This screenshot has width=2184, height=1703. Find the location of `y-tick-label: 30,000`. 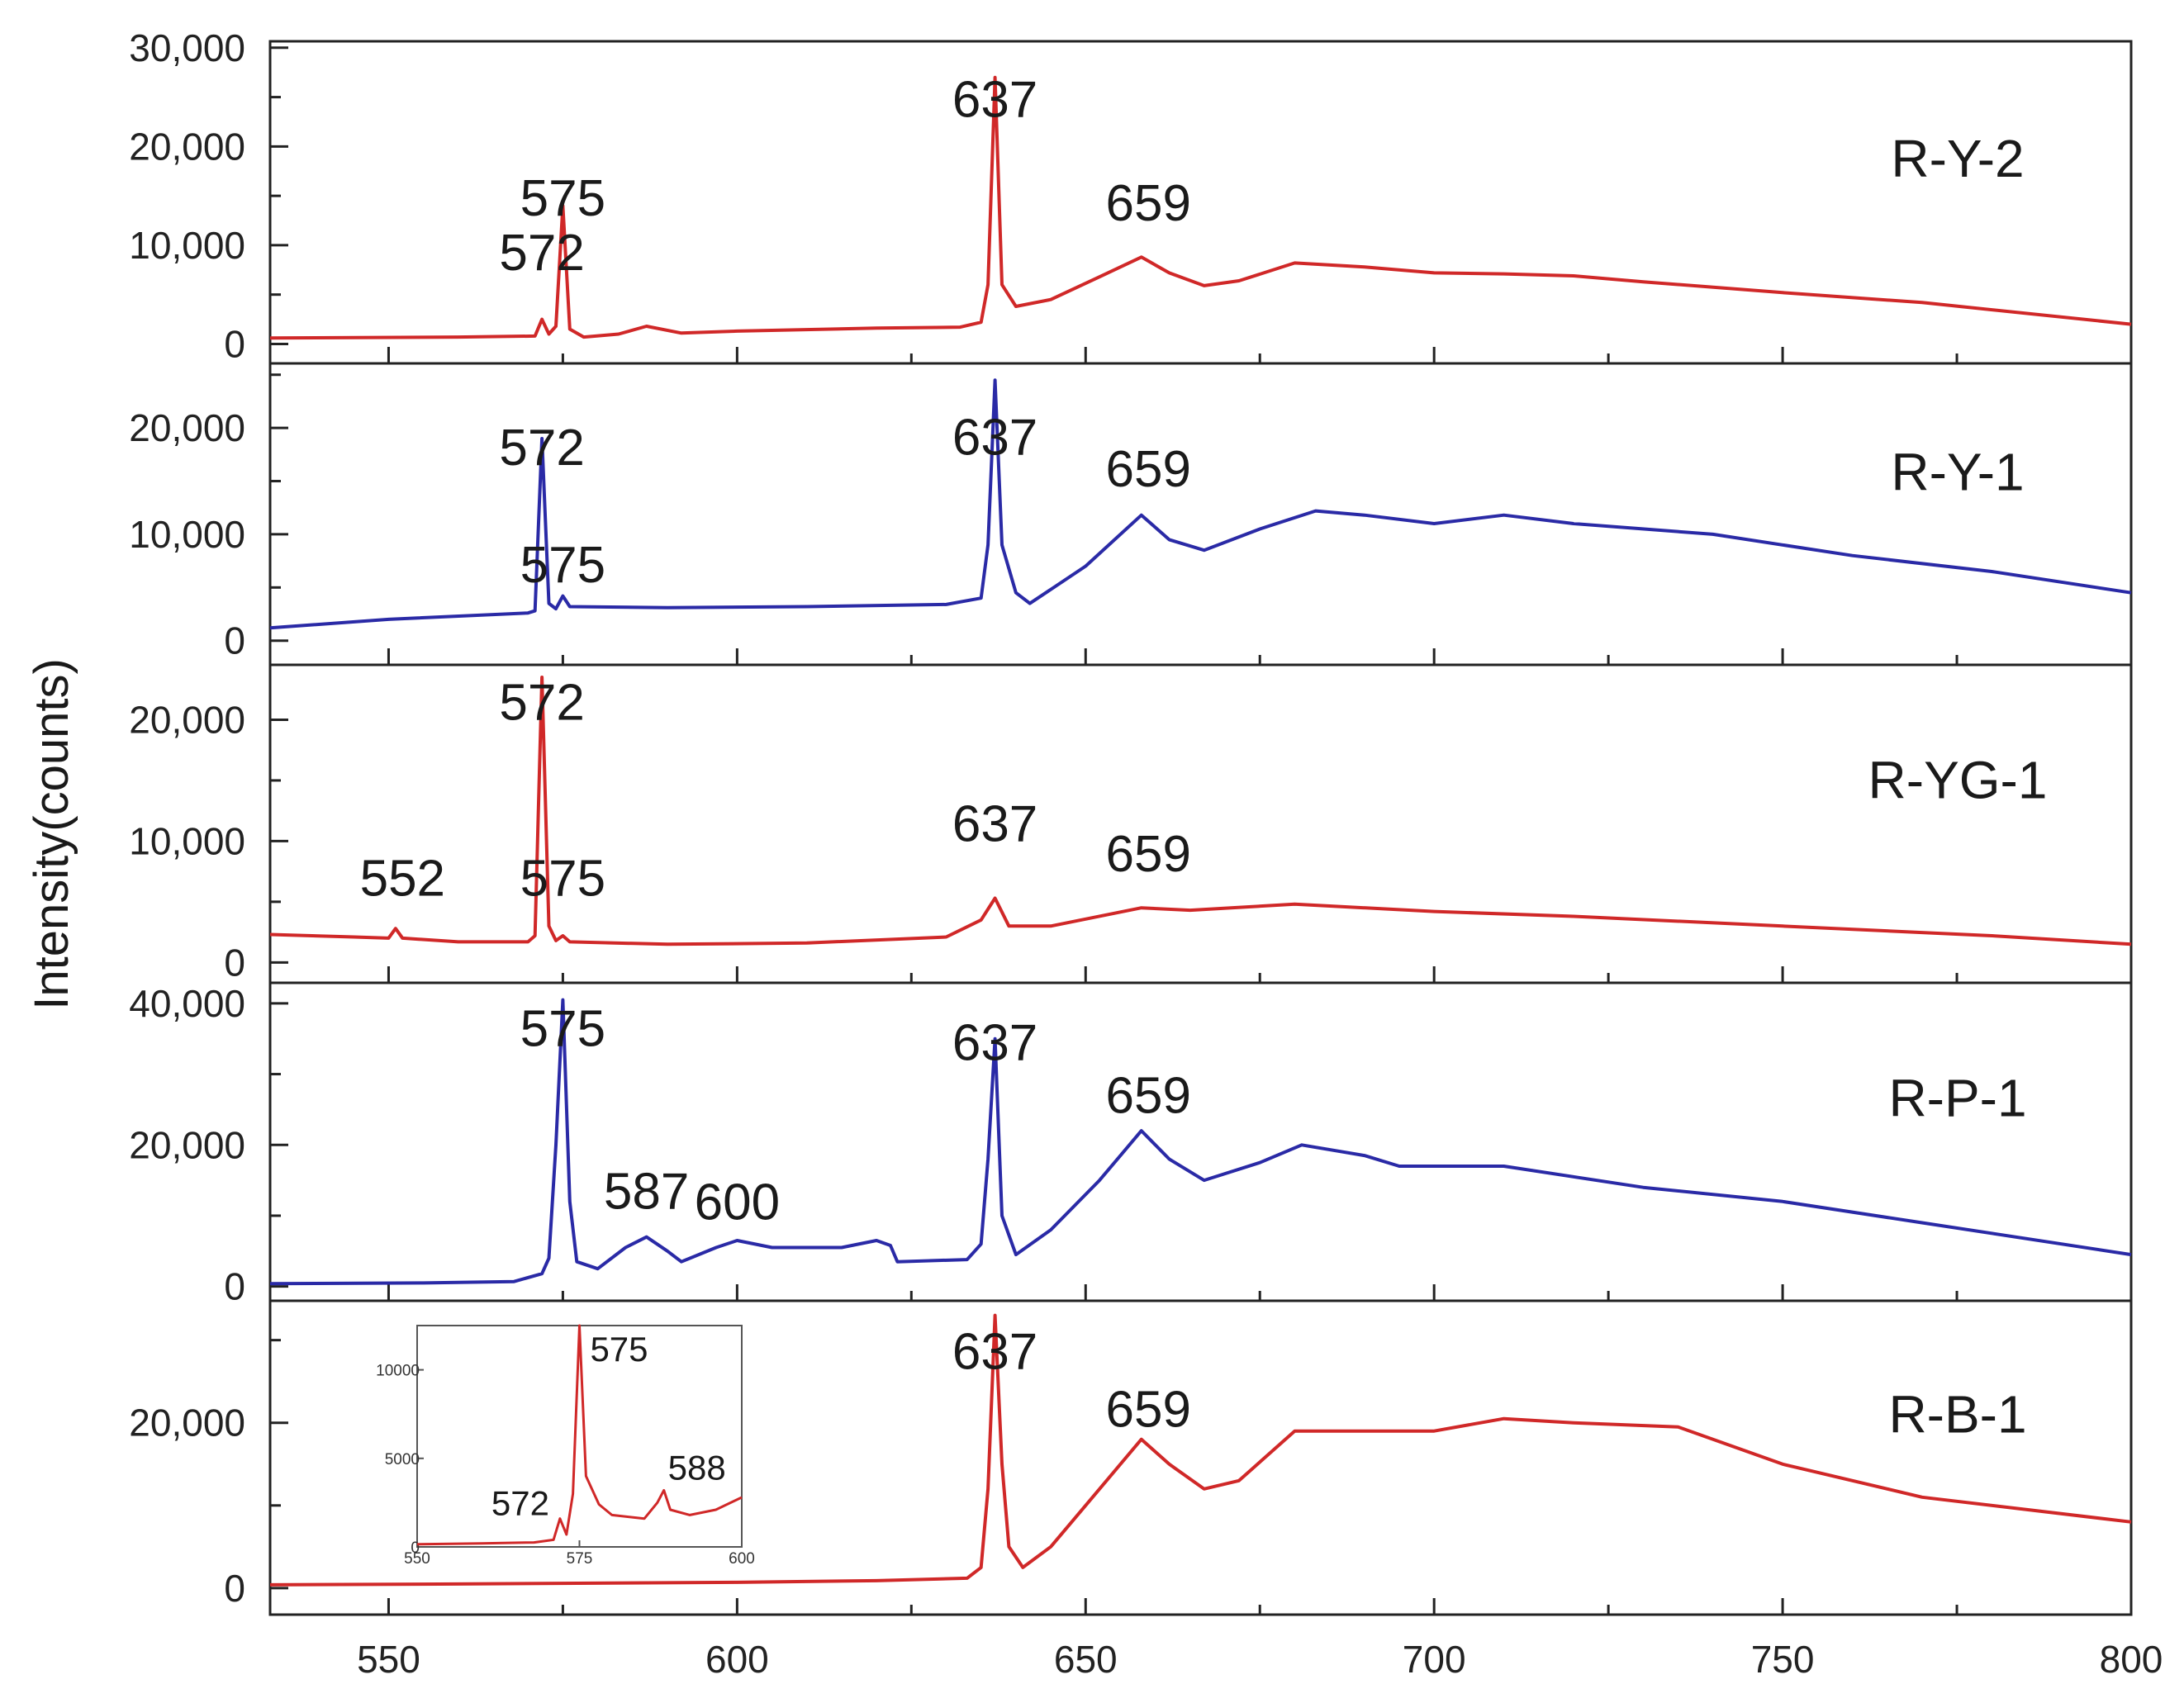

y-tick-label: 30,000 is located at coordinates (187, 47).